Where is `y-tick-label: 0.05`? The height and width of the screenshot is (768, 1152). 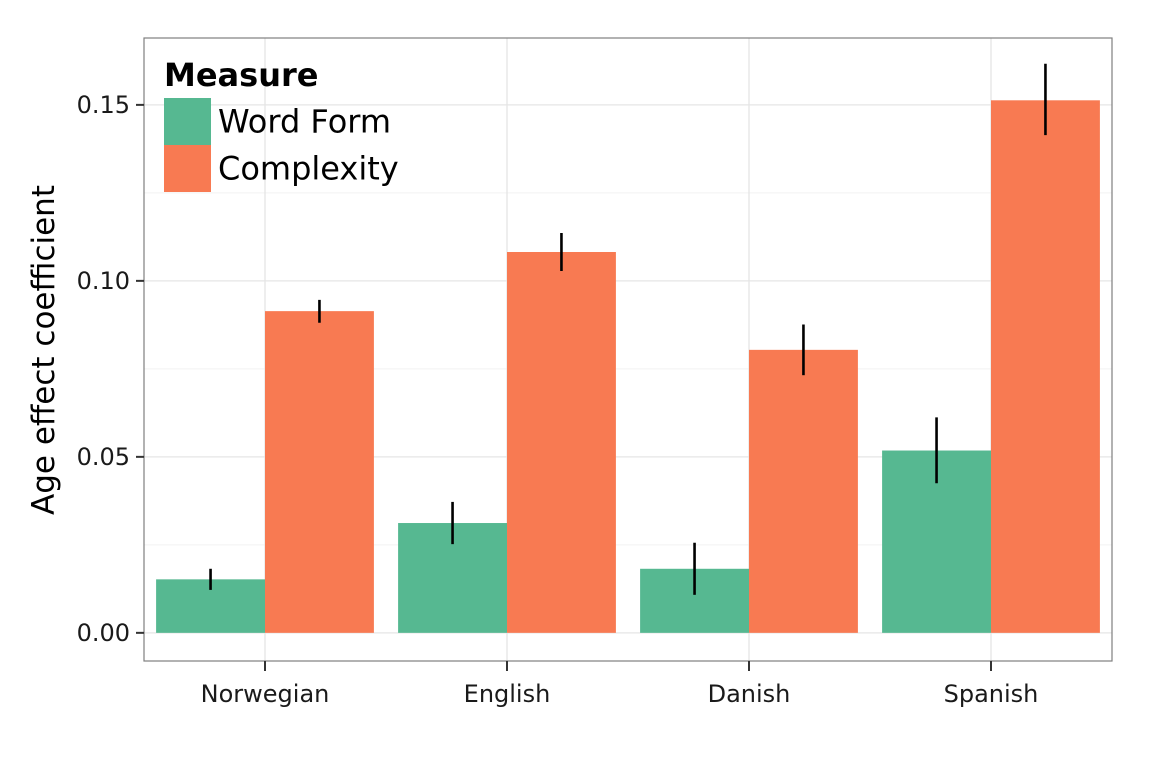
y-tick-label: 0.05 is located at coordinates (103, 457).